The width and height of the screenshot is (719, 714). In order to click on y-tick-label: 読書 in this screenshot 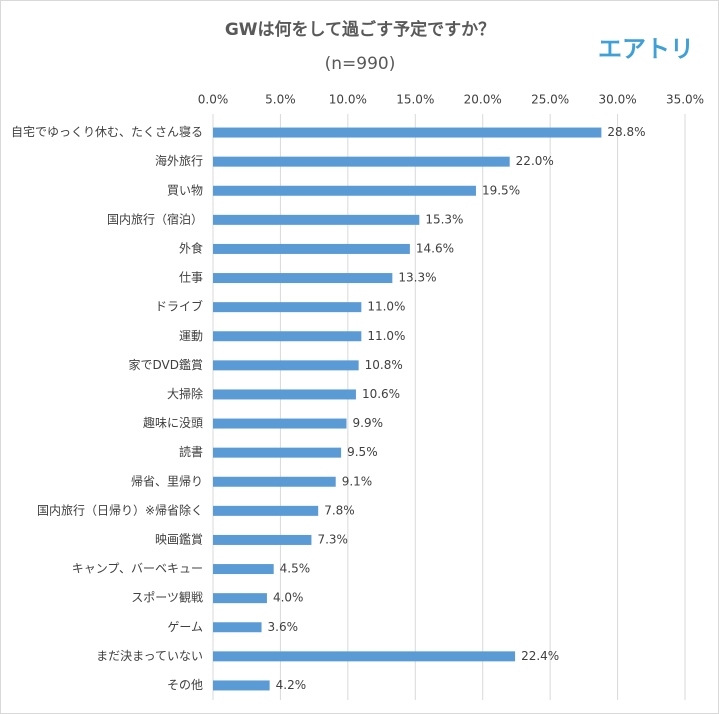, I will do `click(191, 451)`.